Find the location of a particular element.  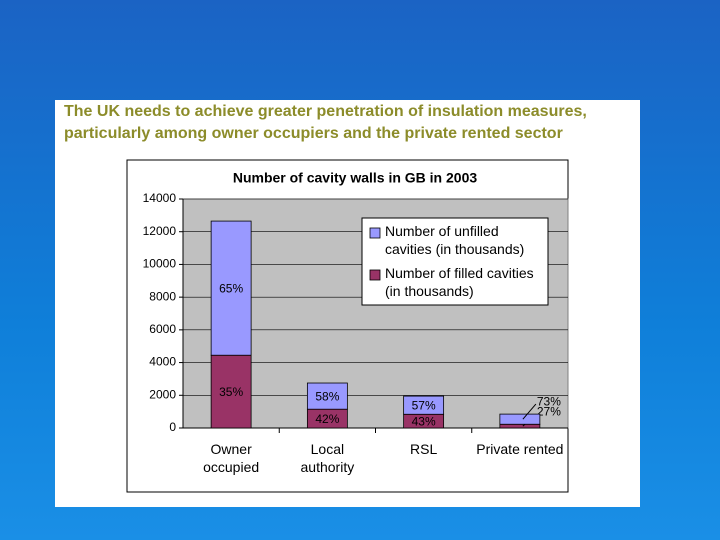

y-tick-label: 2000 is located at coordinates (162, 394).